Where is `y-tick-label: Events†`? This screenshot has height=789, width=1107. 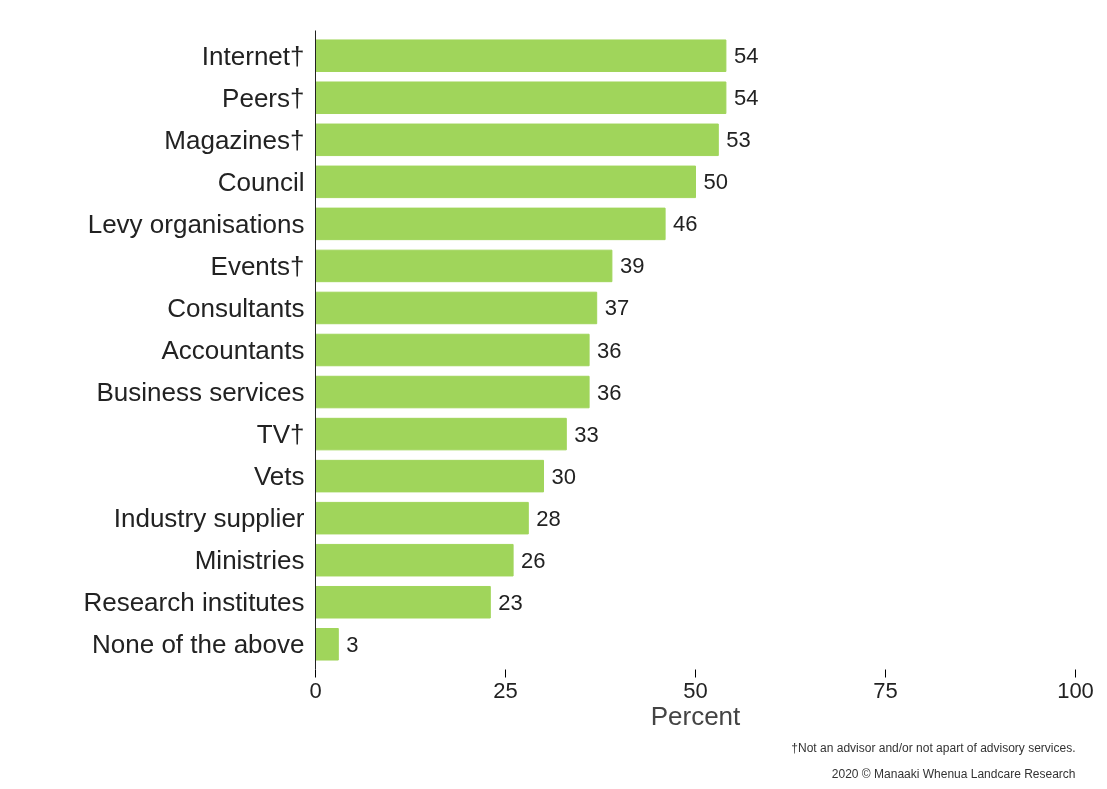
y-tick-label: Events† is located at coordinates (257, 265).